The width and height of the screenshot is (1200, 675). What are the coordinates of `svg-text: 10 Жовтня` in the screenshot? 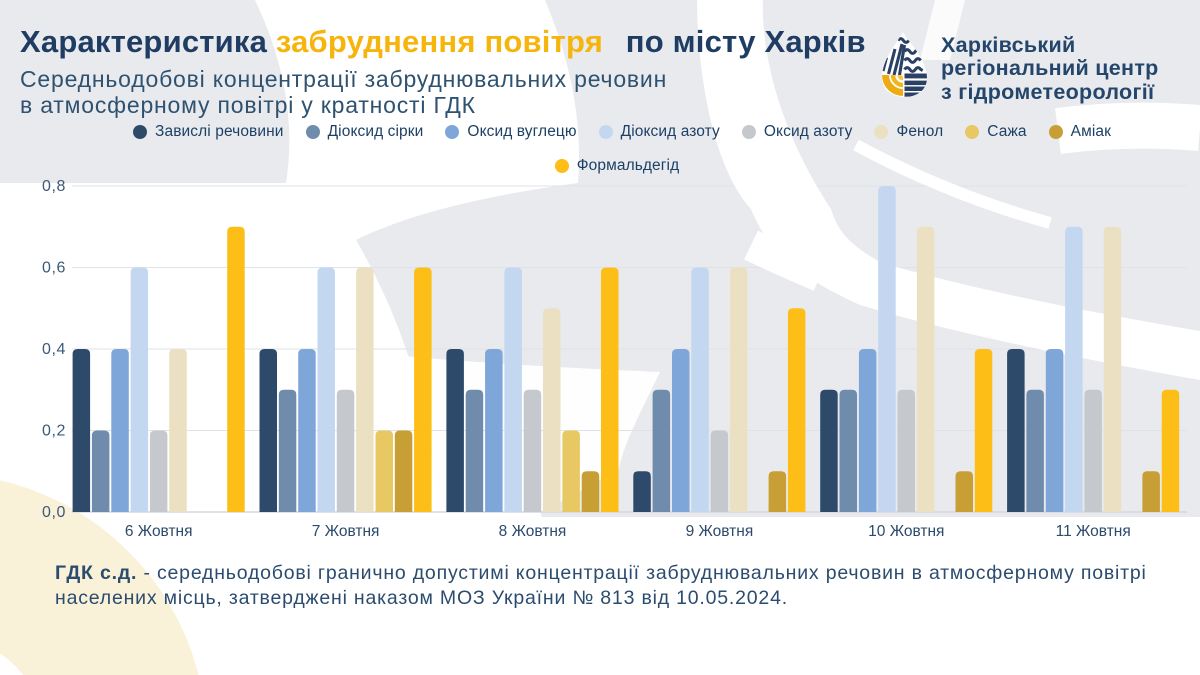 It's located at (906, 531).